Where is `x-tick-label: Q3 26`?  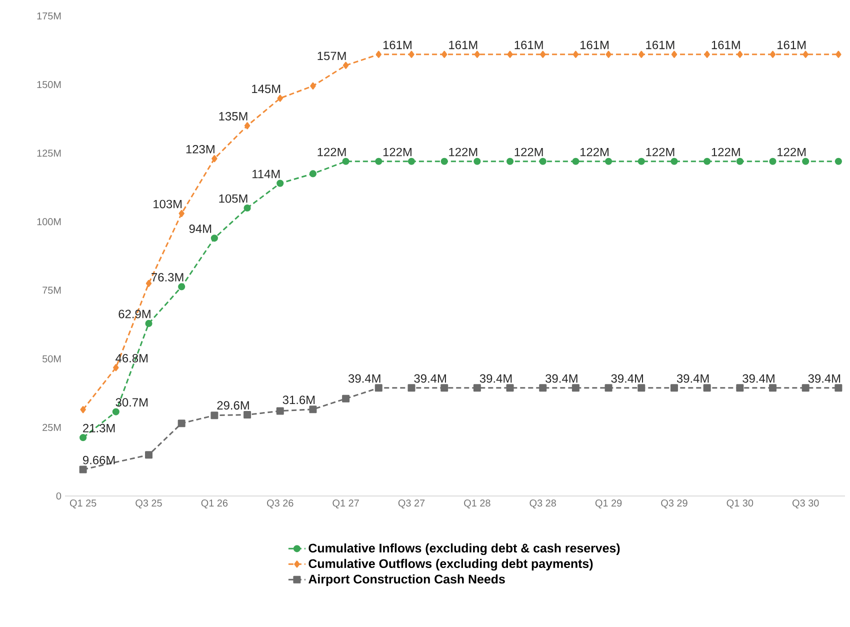
x-tick-label: Q3 26 is located at coordinates (280, 504).